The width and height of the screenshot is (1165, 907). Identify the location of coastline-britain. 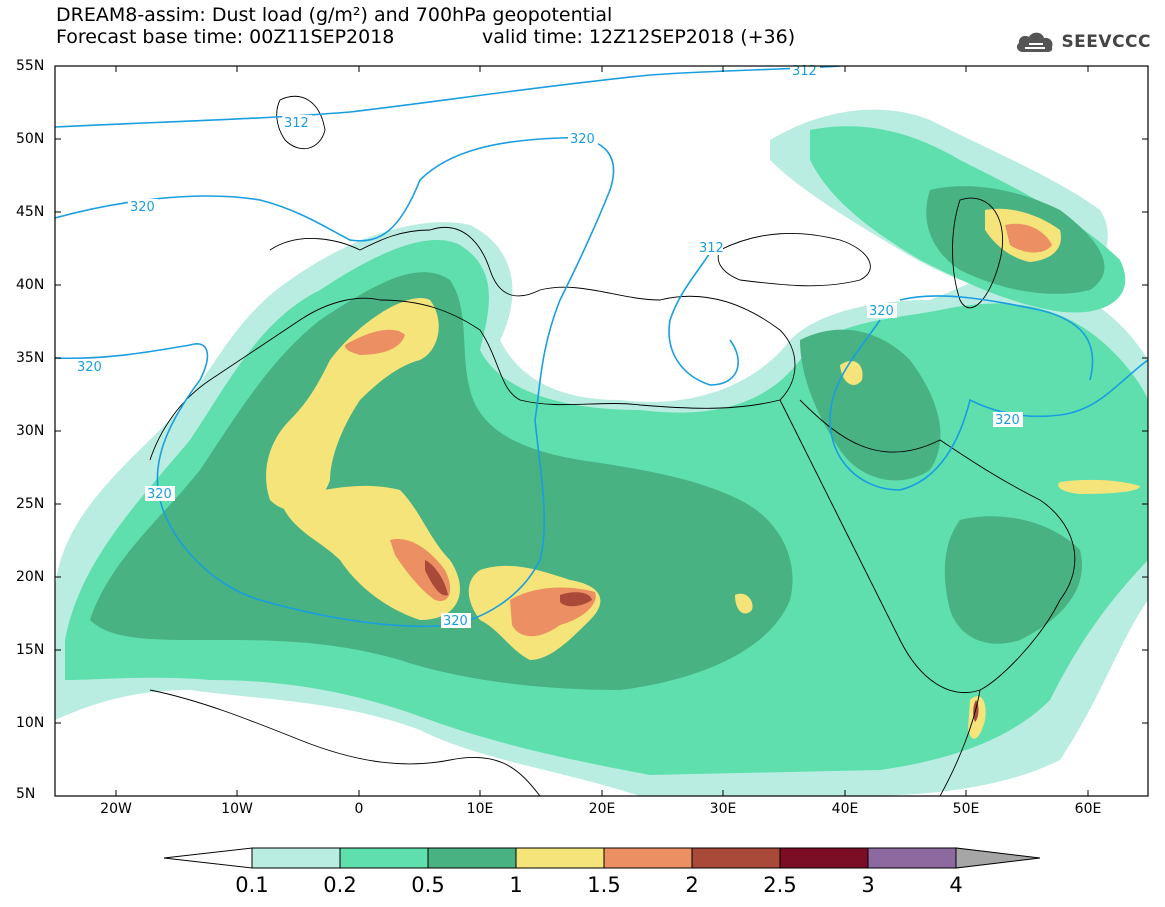
(301, 122).